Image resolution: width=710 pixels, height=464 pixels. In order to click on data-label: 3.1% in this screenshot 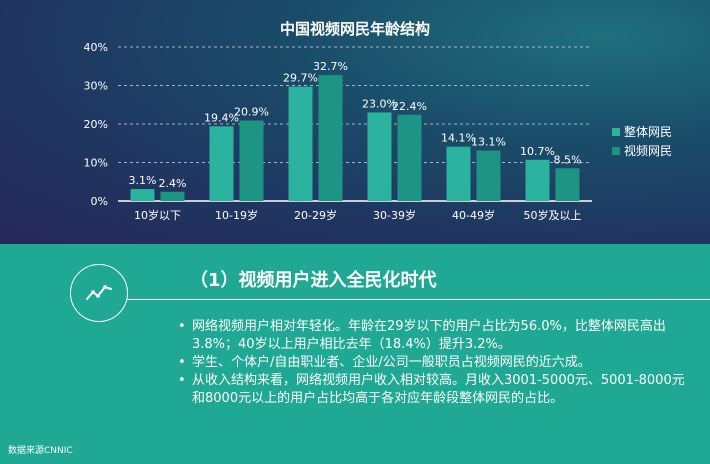, I will do `click(143, 180)`.